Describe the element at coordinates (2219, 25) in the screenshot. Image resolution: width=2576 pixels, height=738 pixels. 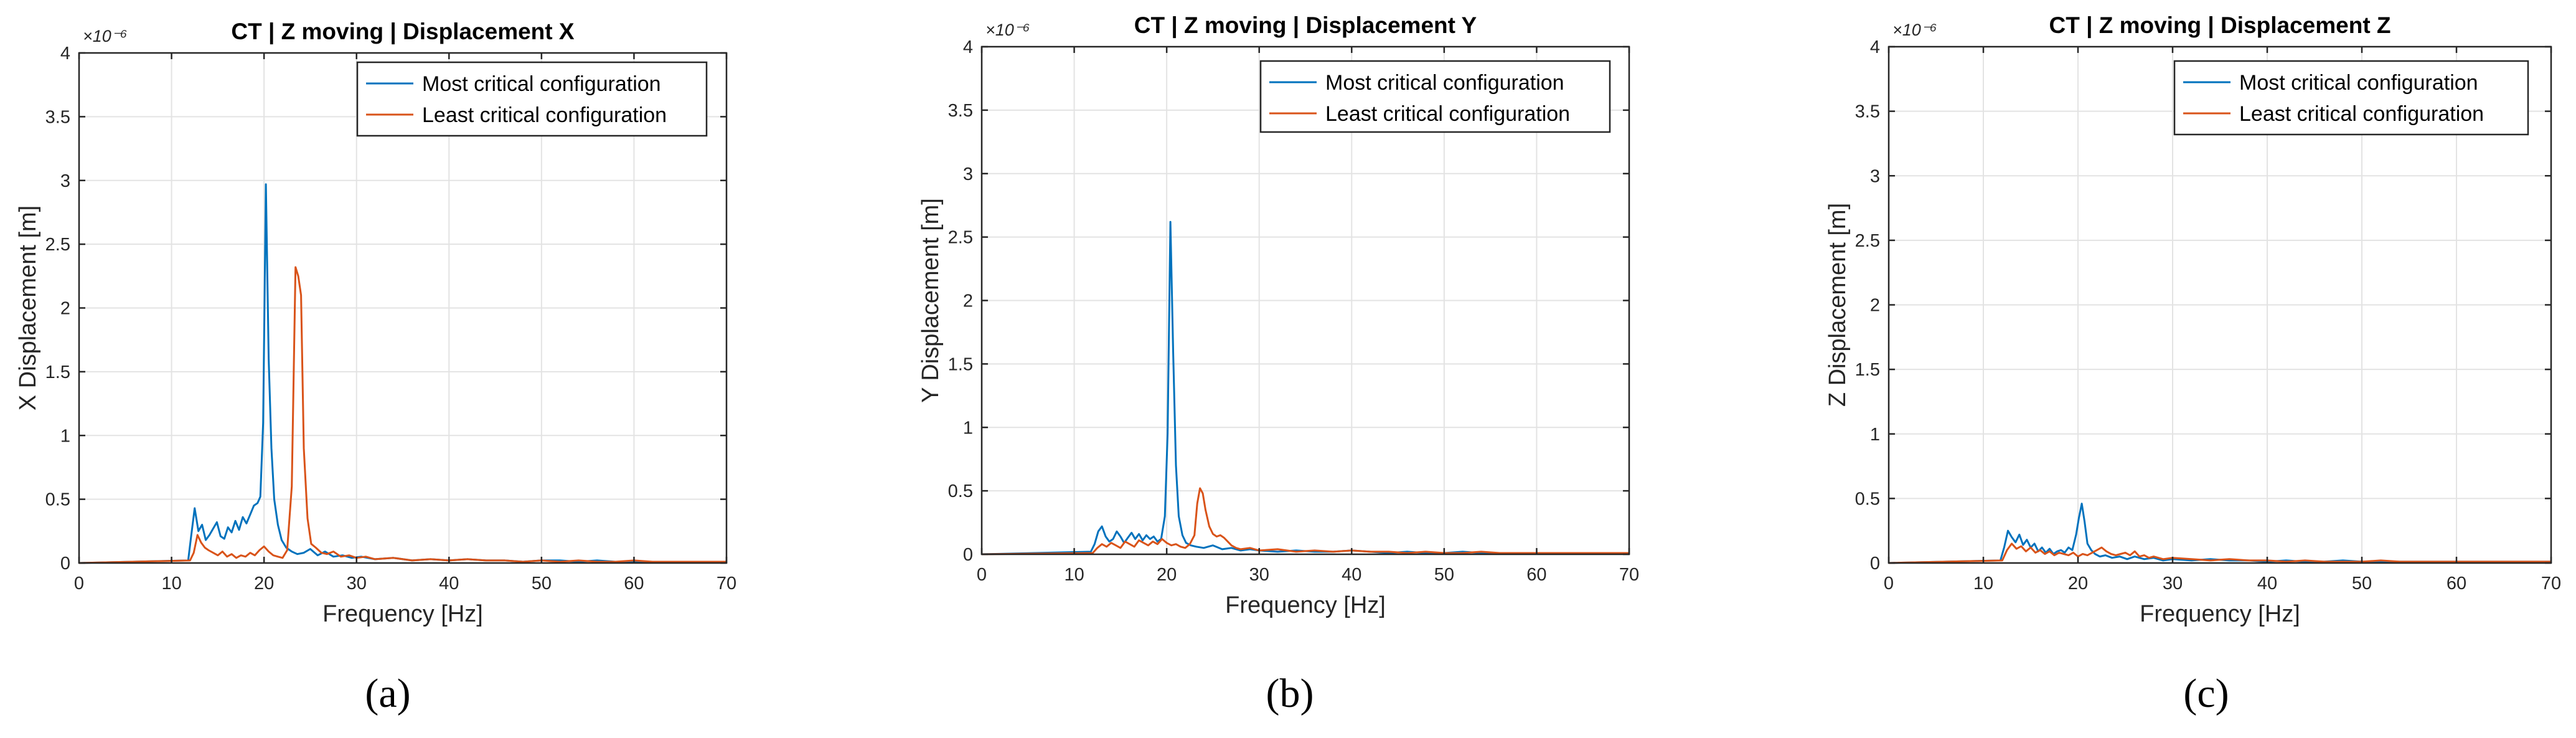
I see `chart-title: CT | Z moving | Displacement Z` at that location.